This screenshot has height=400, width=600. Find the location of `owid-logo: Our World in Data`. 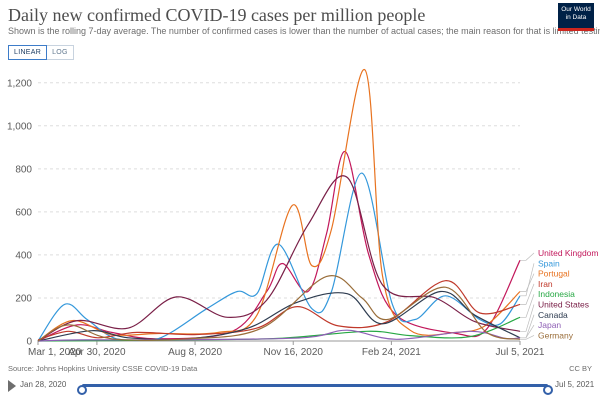

owid-logo: Our World in Data is located at coordinates (576, 17).